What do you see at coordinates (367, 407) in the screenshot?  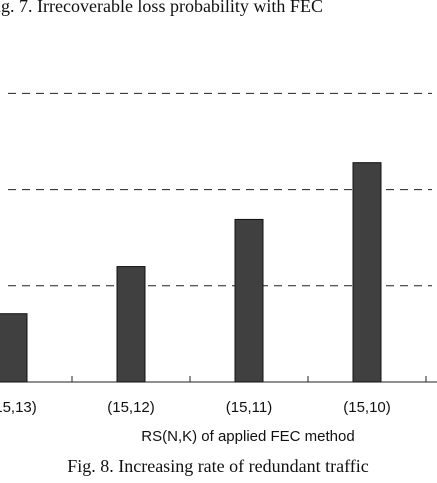 I see `x-tick-label: (15,10)` at bounding box center [367, 407].